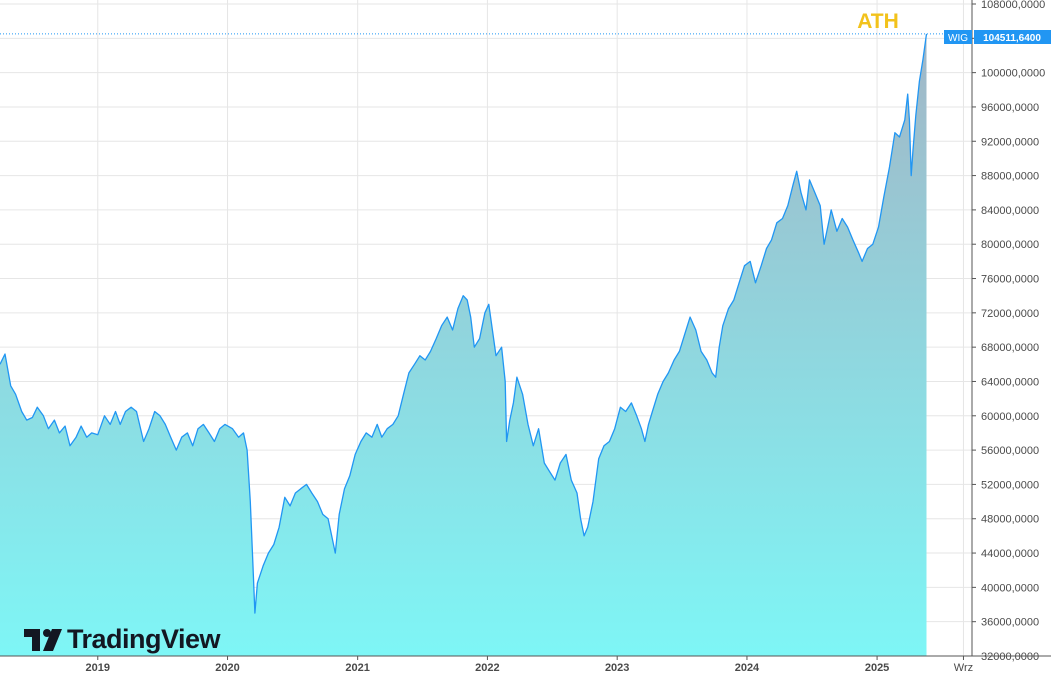 The image size is (1051, 682). I want to click on tradingview-logo-text: TradingView, so click(144, 639).